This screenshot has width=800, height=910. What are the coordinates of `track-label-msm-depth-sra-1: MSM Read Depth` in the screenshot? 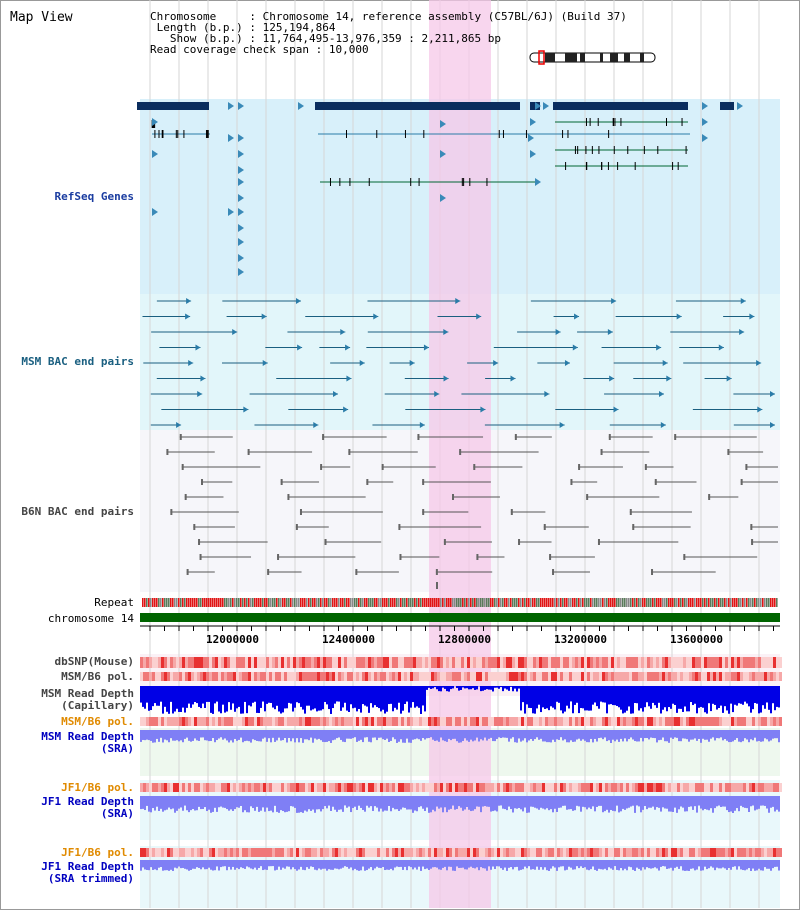 It's located at (87, 736).